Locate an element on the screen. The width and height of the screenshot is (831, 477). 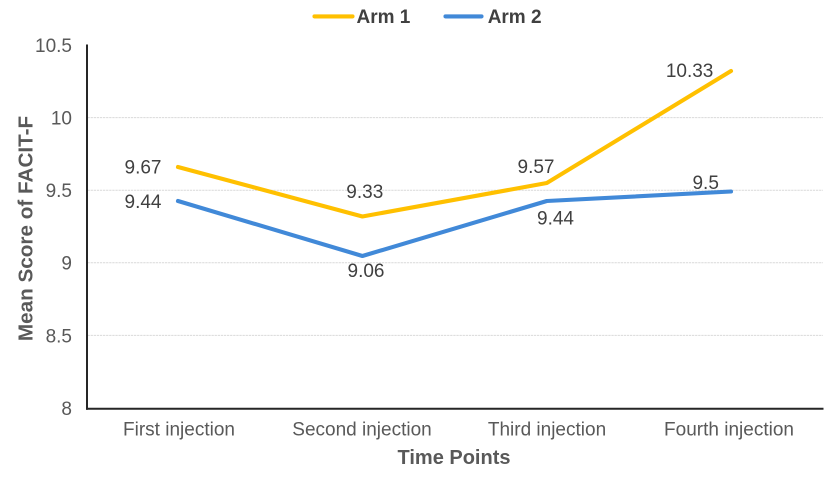
svg-text: 8.5 is located at coordinates (59, 336).